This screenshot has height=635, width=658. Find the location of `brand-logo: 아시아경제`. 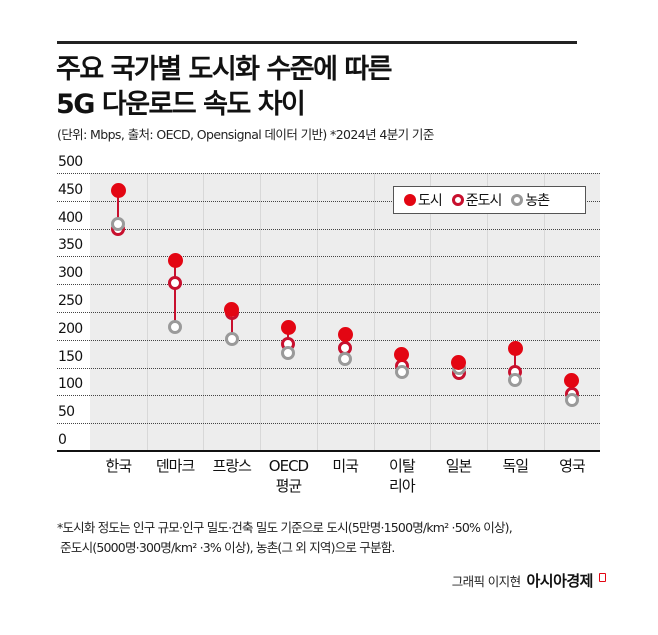

brand-logo: 아시아경제 is located at coordinates (559, 581).